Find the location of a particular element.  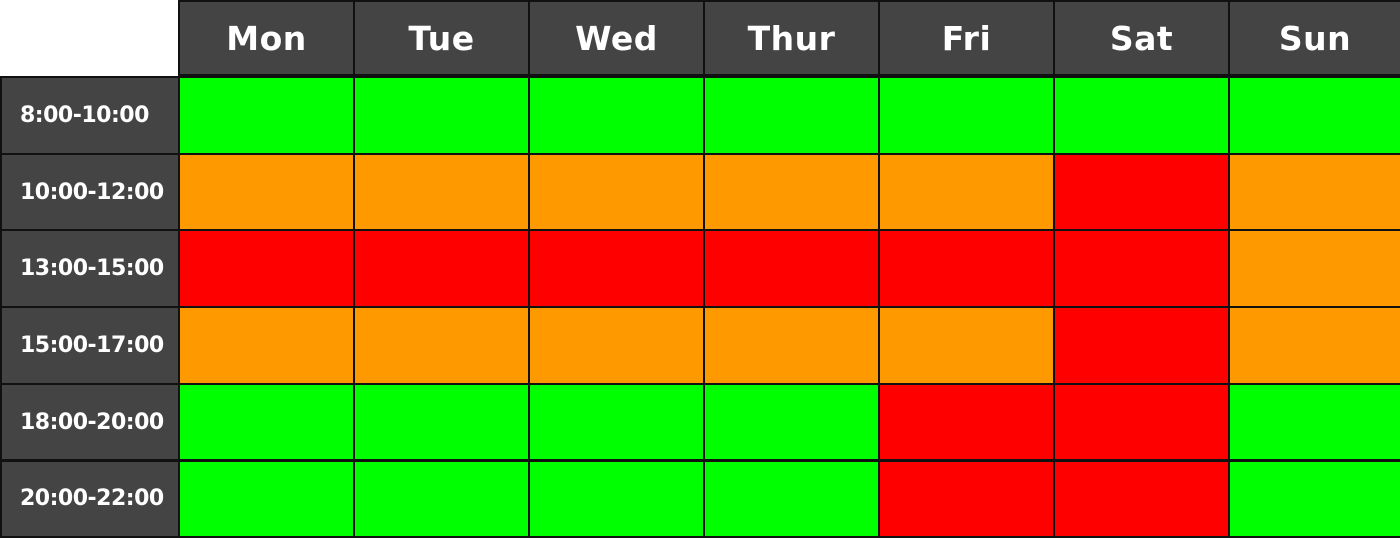

column-header-tue: Tue is located at coordinates (441, 38).